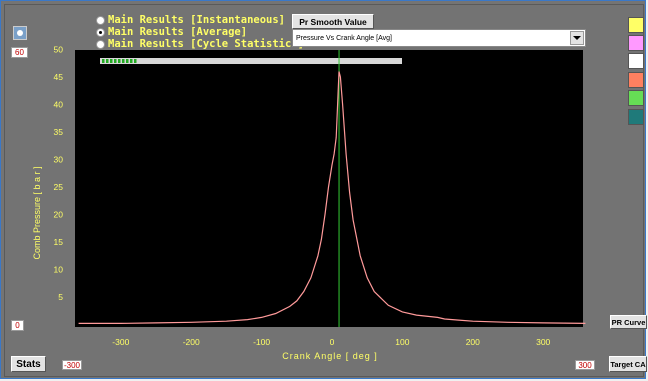 The height and width of the screenshot is (381, 648). What do you see at coordinates (59, 215) in the screenshot?
I see `y-tick-label: 20` at bounding box center [59, 215].